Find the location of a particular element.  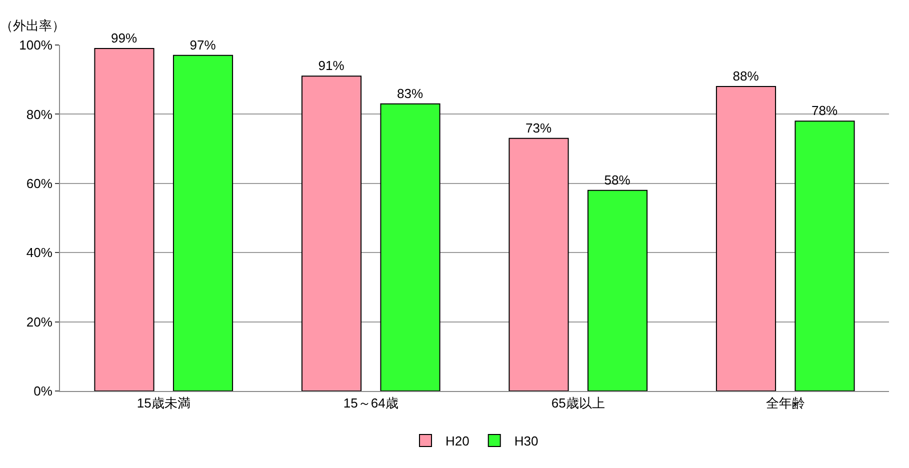

data-label: 83% is located at coordinates (410, 93).